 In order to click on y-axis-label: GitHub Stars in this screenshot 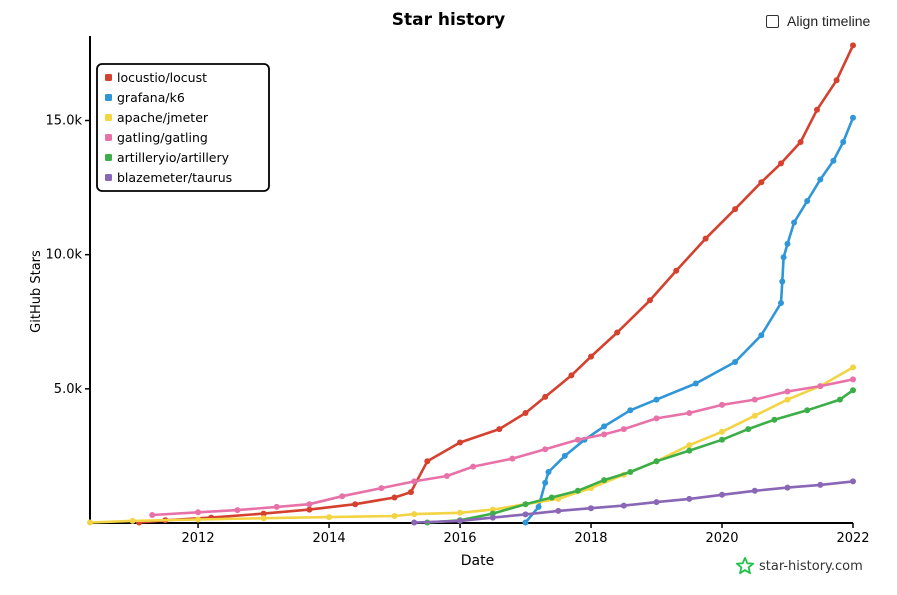, I will do `click(36, 291)`.